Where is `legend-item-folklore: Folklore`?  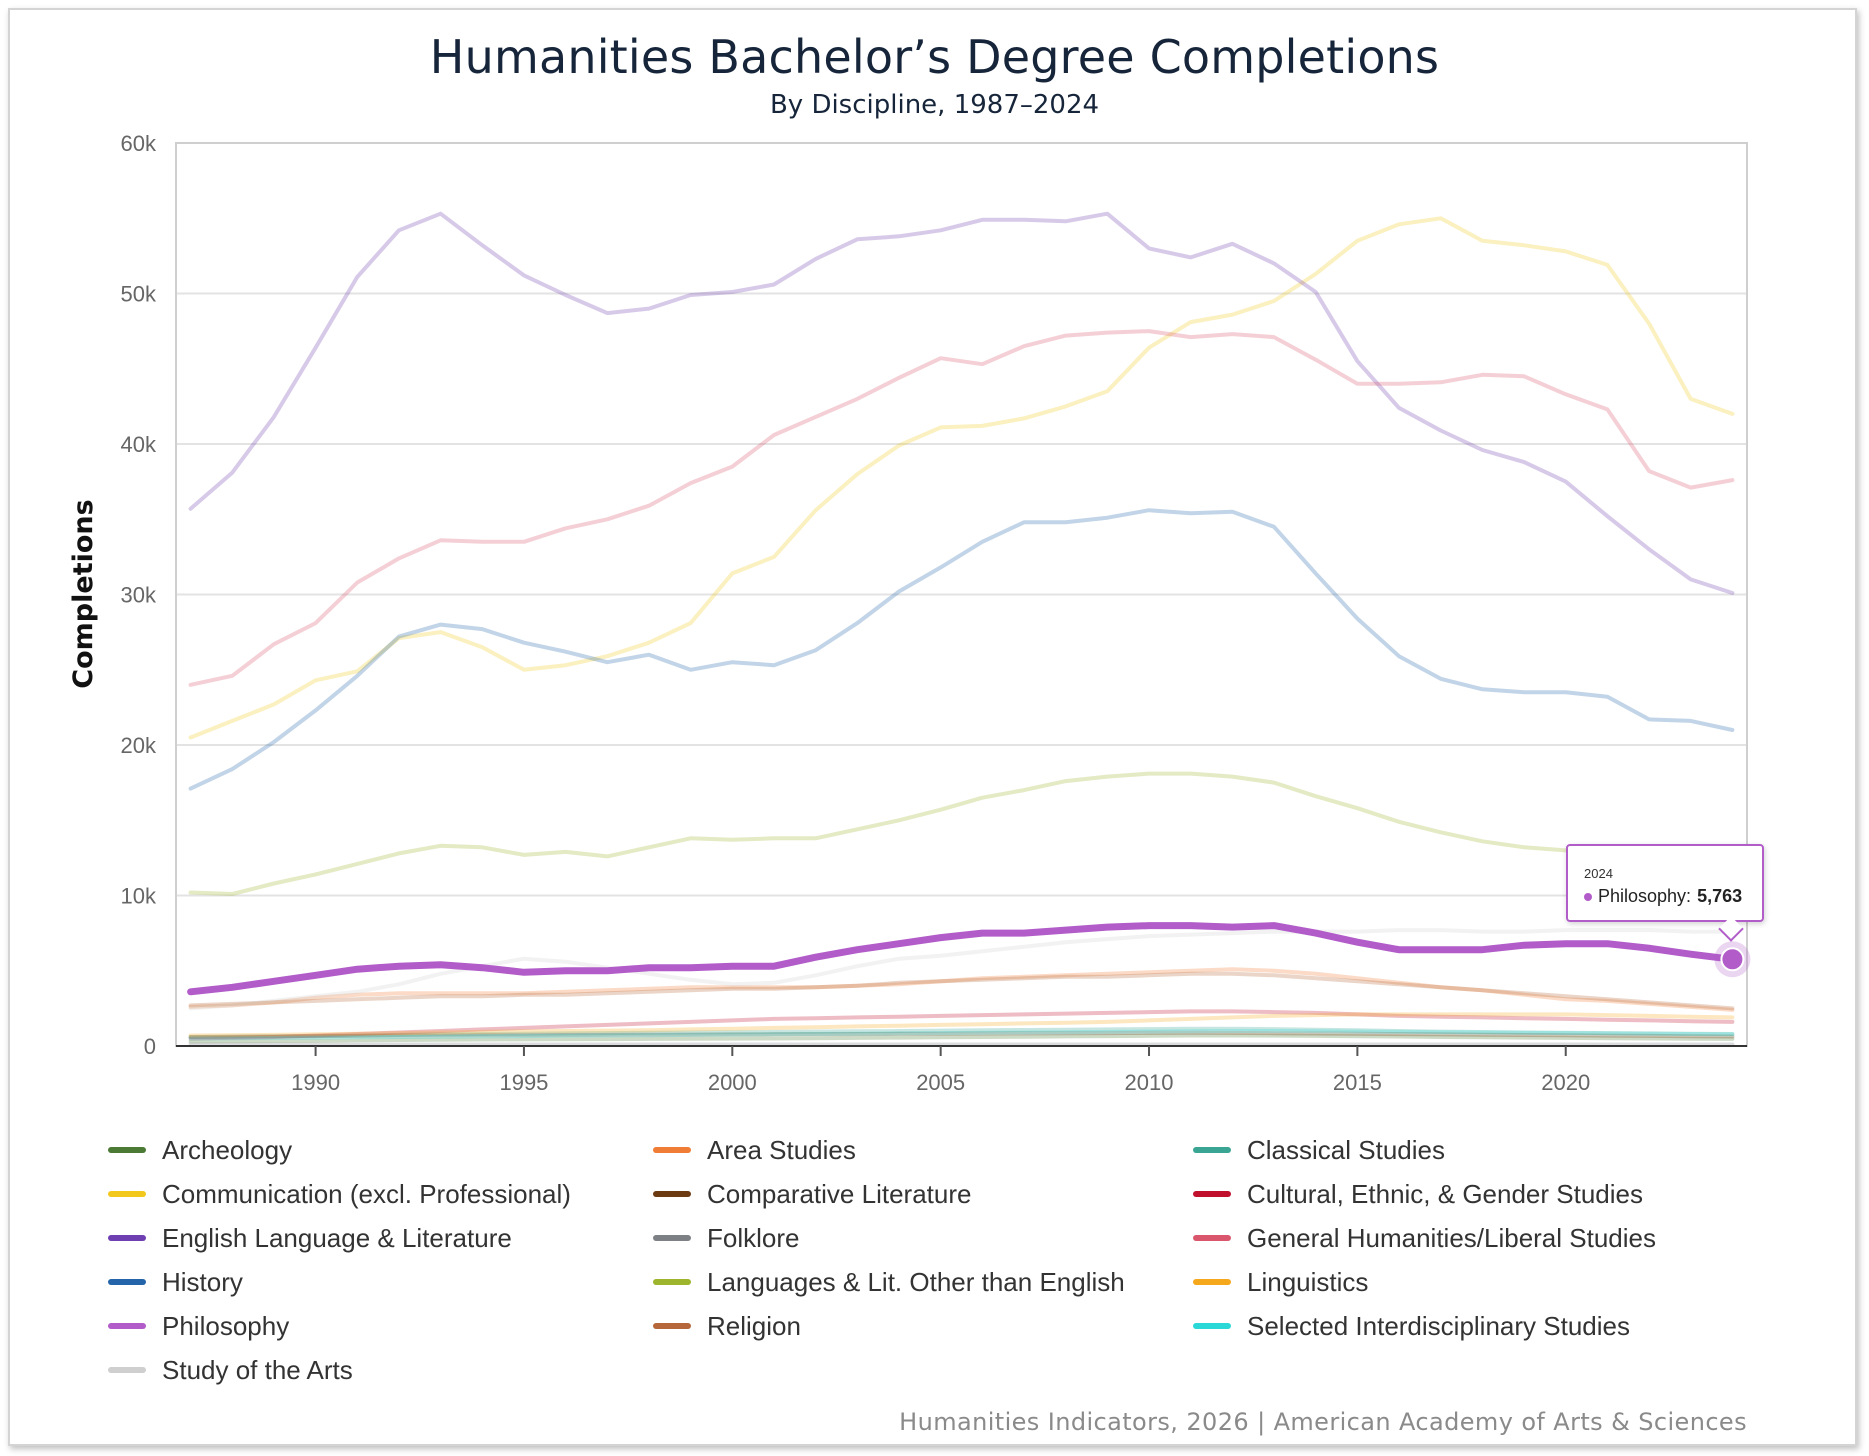
legend-item-folklore: Folklore is located at coordinates (923, 1238).